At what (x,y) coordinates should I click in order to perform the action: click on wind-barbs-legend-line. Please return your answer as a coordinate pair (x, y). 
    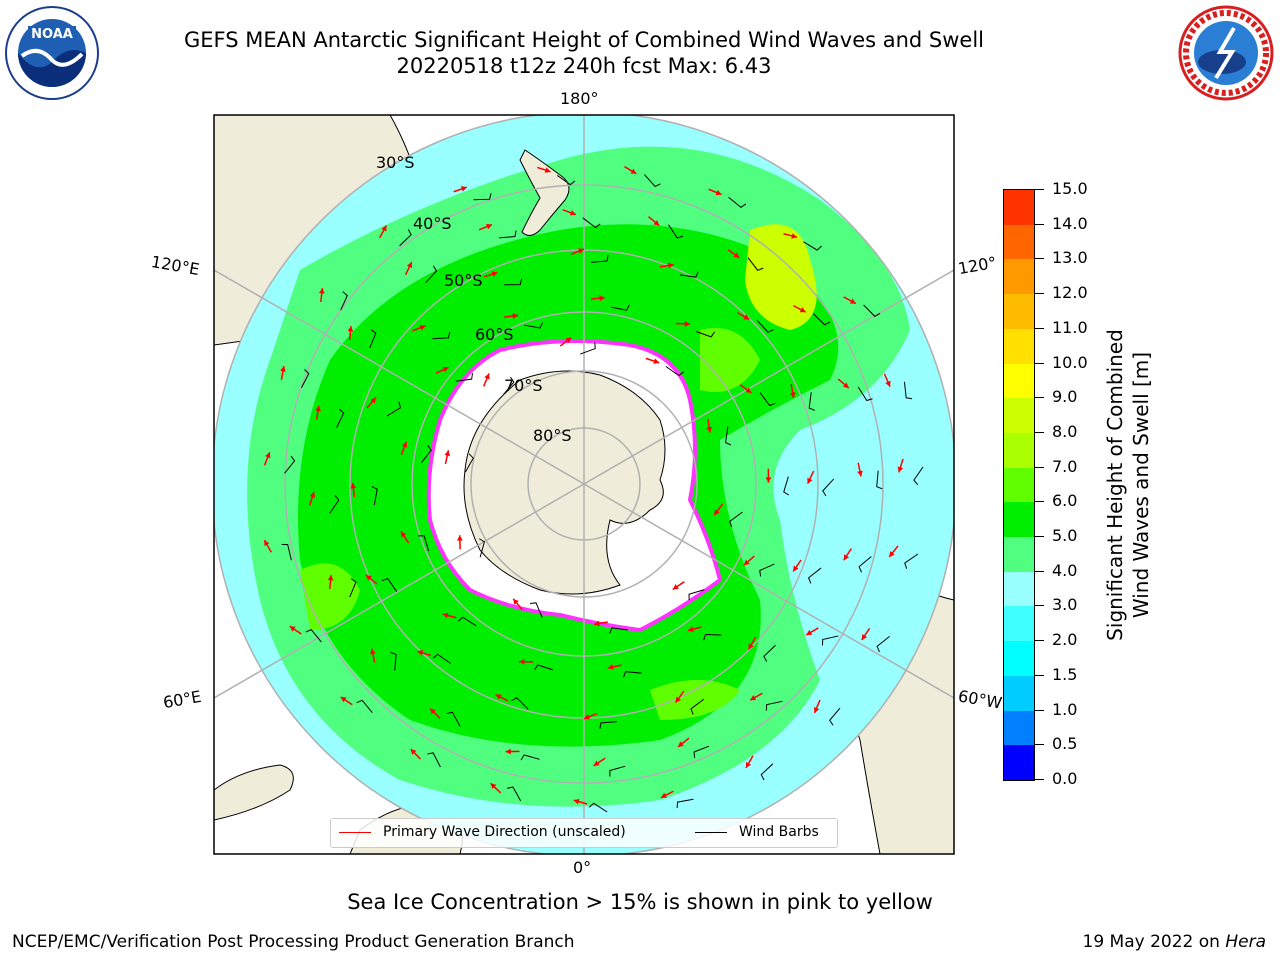
    Looking at the image, I should click on (711, 832).